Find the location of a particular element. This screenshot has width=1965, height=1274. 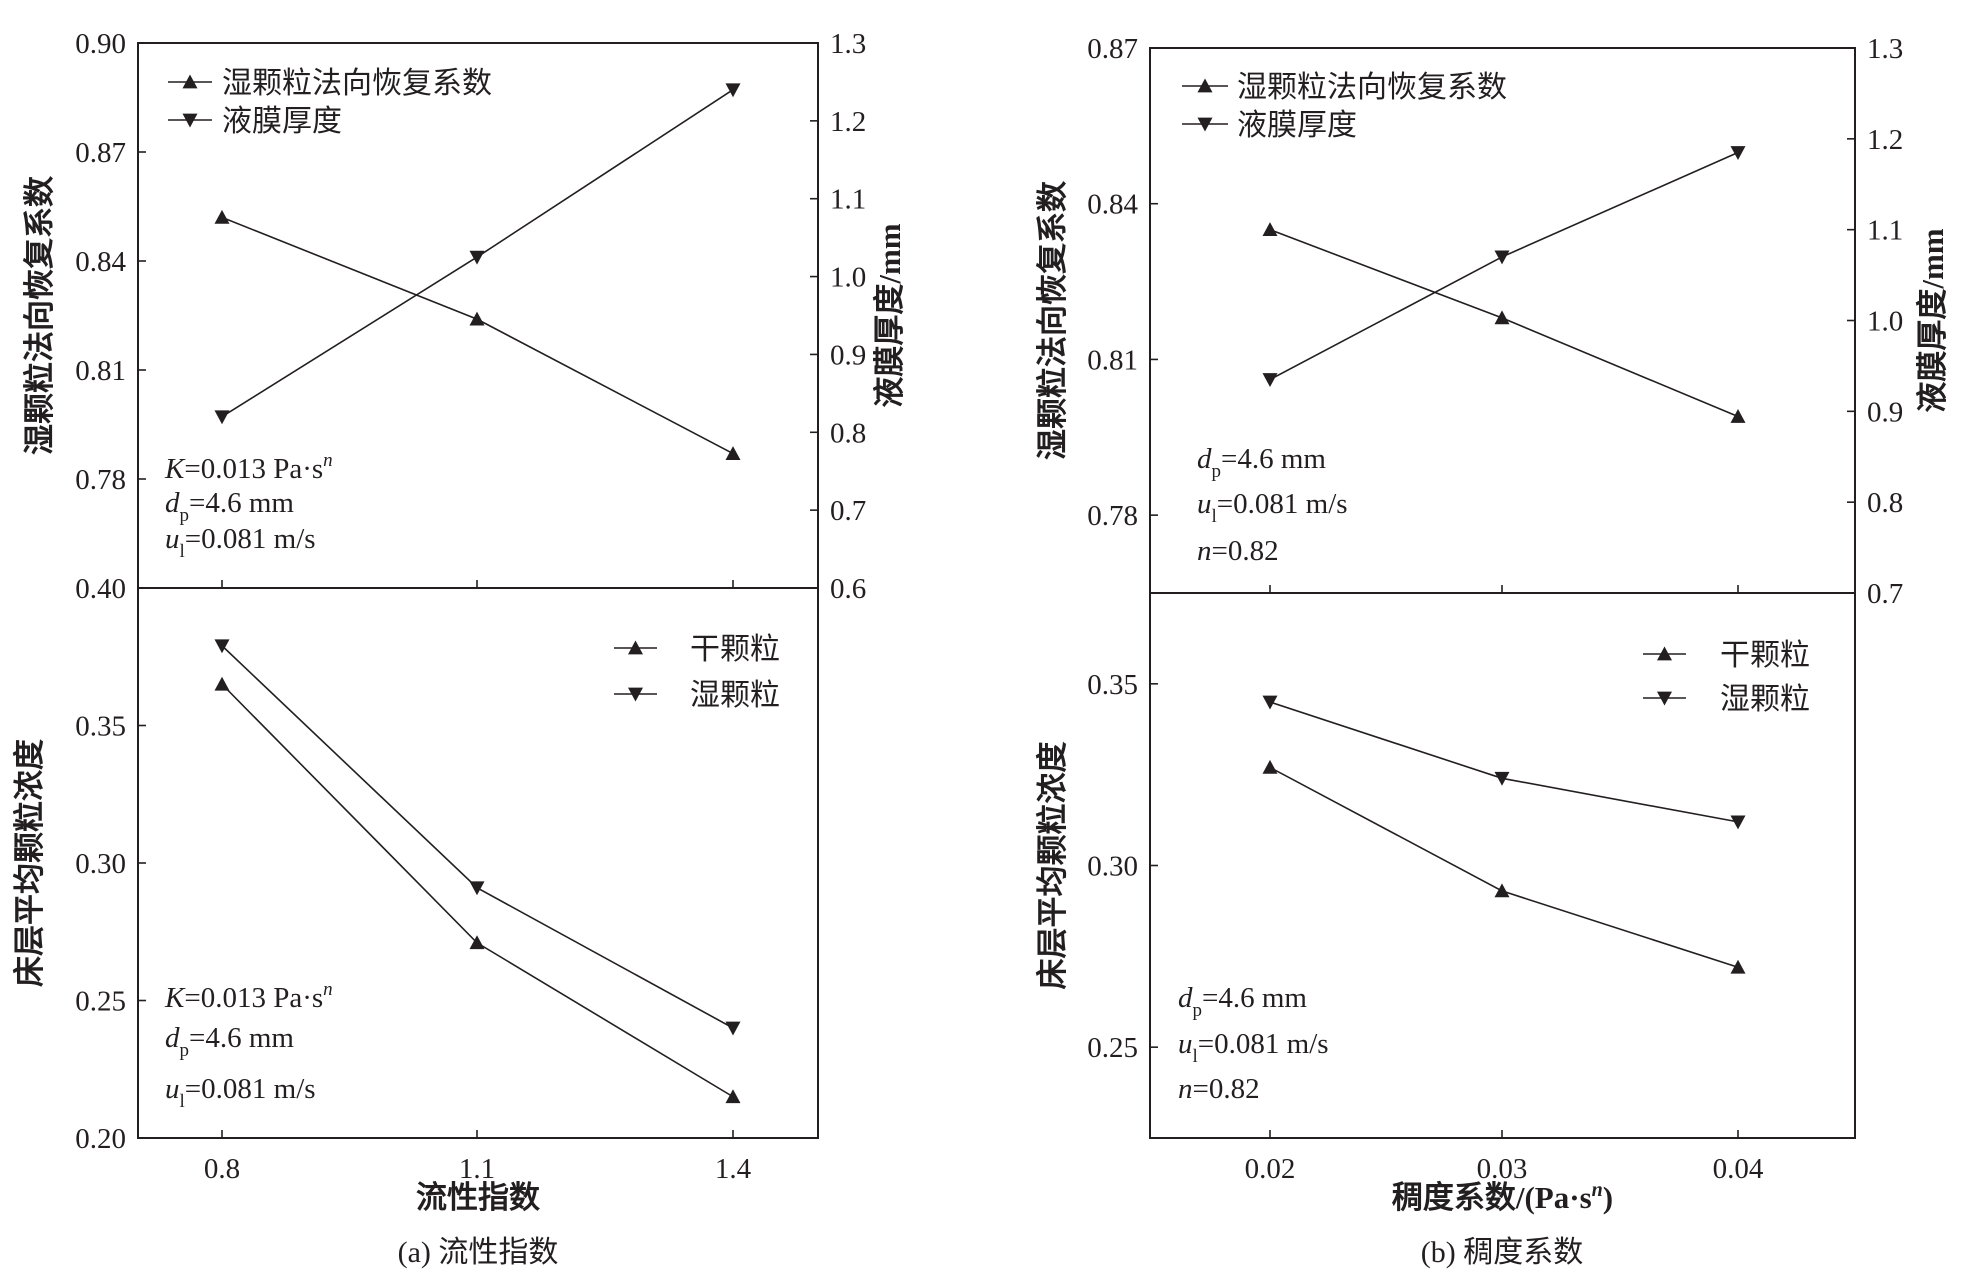

x-tick-label: 0.02 is located at coordinates (1270, 1169).